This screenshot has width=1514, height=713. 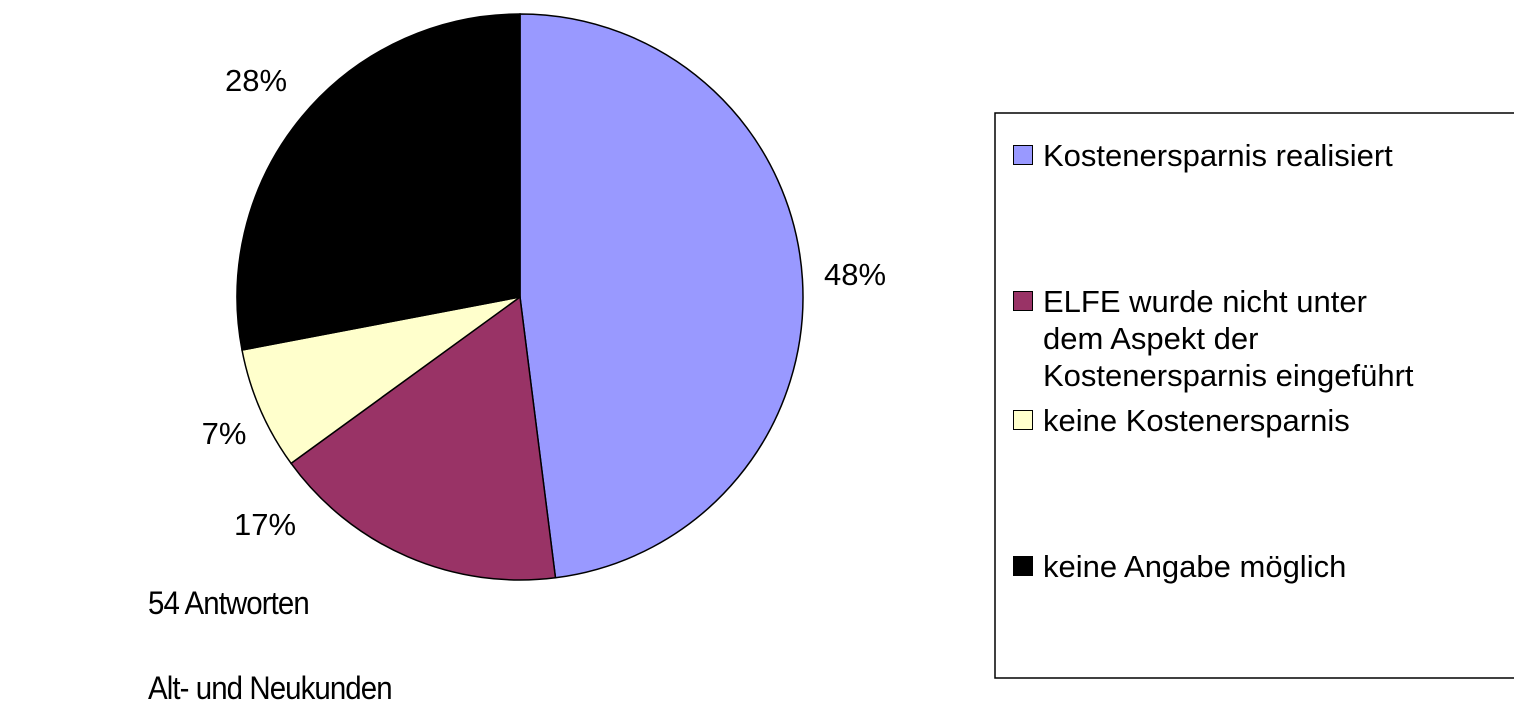 What do you see at coordinates (265, 524) in the screenshot?
I see `data-label: 17%` at bounding box center [265, 524].